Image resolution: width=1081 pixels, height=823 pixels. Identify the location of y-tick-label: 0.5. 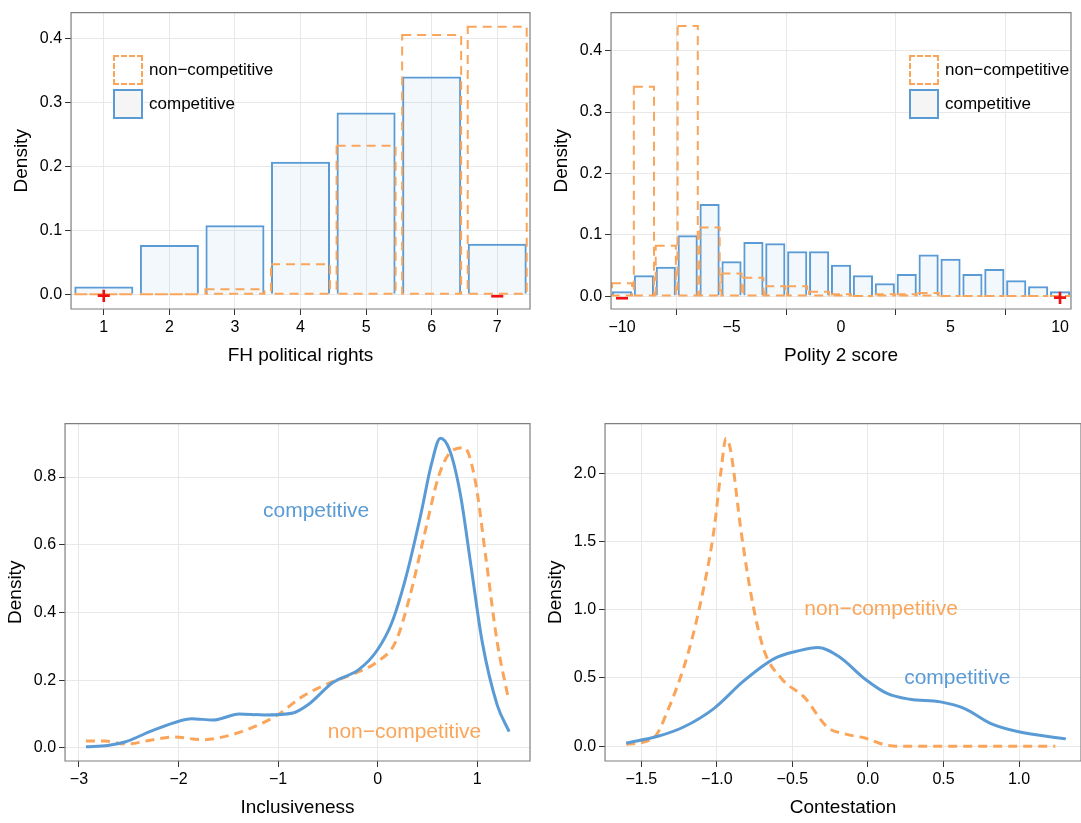
(585, 677).